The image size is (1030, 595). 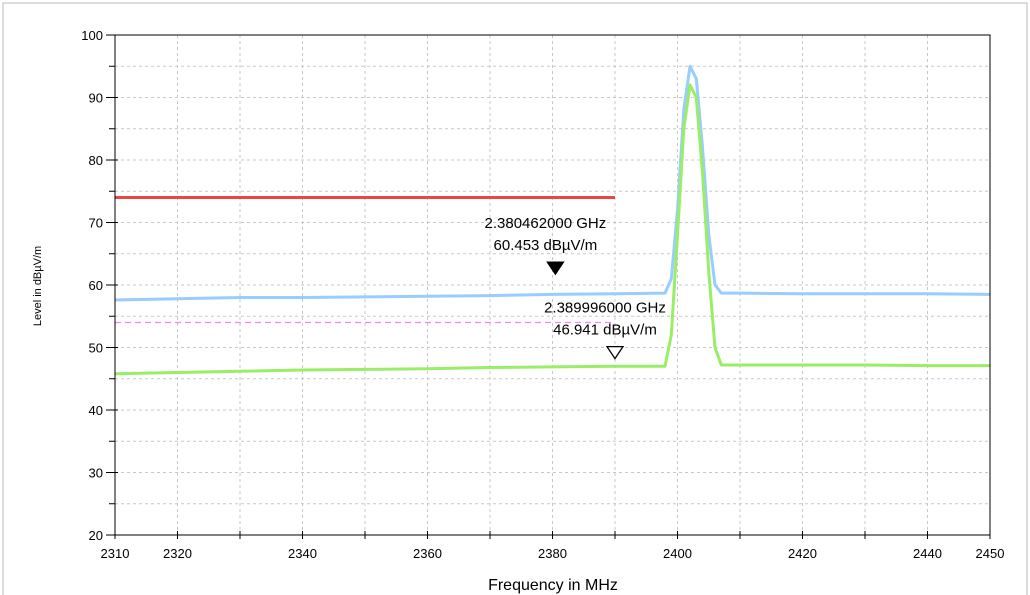 I want to click on y-tick-label: 70, so click(x=96, y=223).